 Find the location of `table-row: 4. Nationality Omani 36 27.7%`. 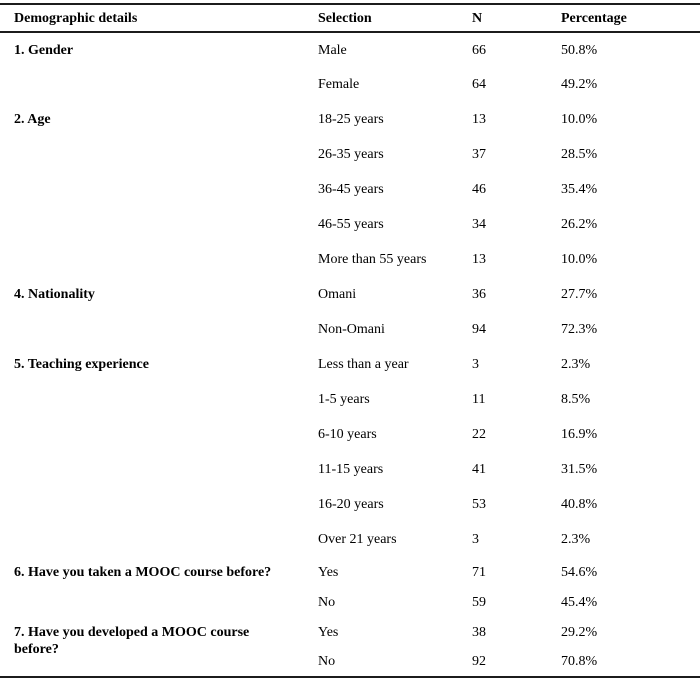

table-row: 4. Nationality Omani 36 27.7% is located at coordinates (350, 294).